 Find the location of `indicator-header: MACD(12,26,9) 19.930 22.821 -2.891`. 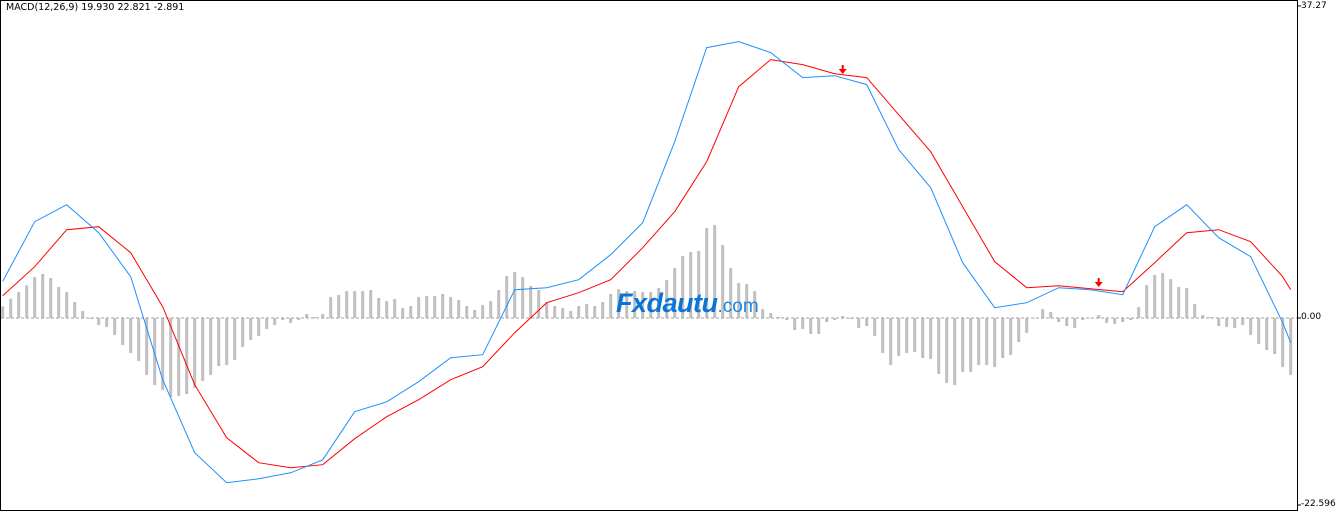

indicator-header: MACD(12,26,9) 19.930 22.821 -2.891 is located at coordinates (95, 7).